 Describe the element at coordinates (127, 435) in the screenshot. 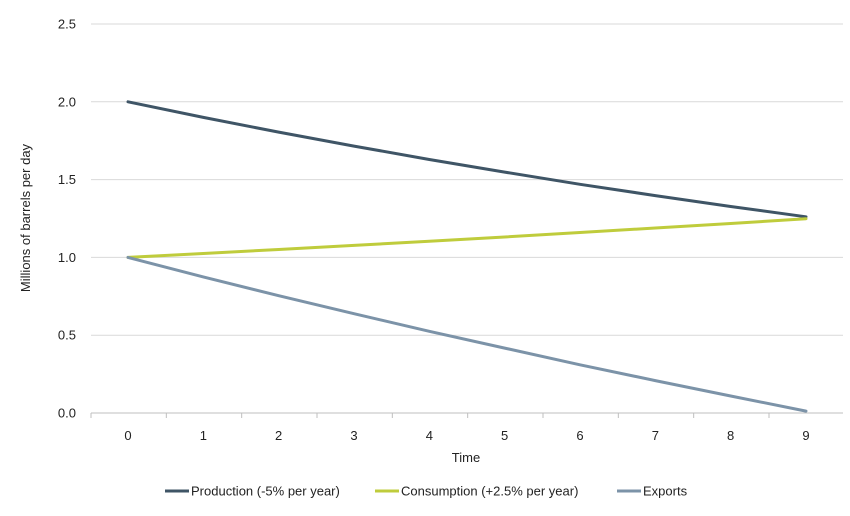

I see `x-tick-label: 0` at that location.